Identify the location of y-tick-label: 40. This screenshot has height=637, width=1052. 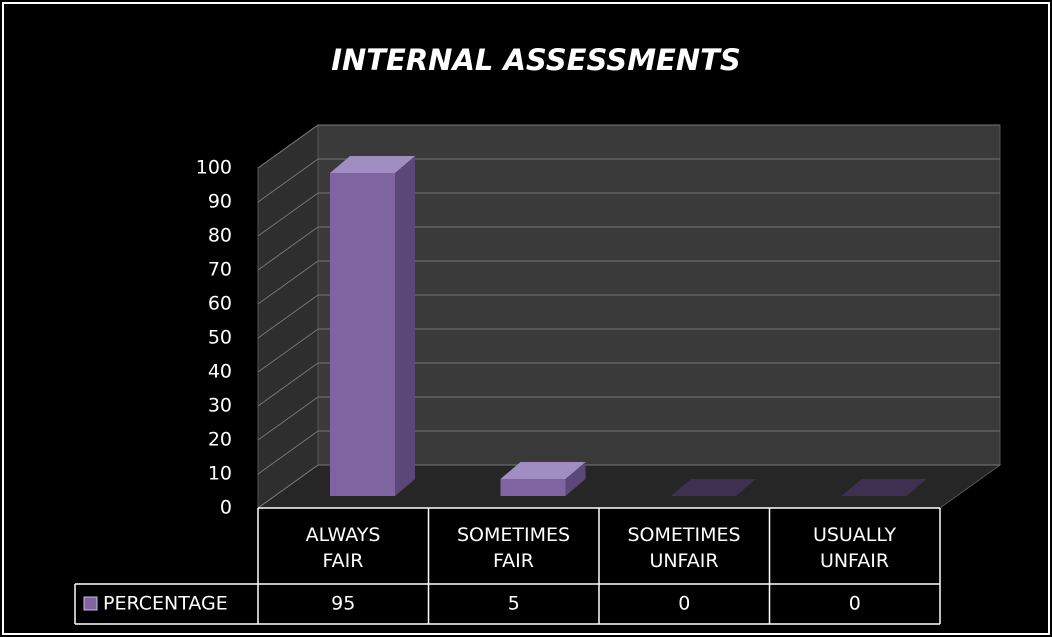
(220, 372).